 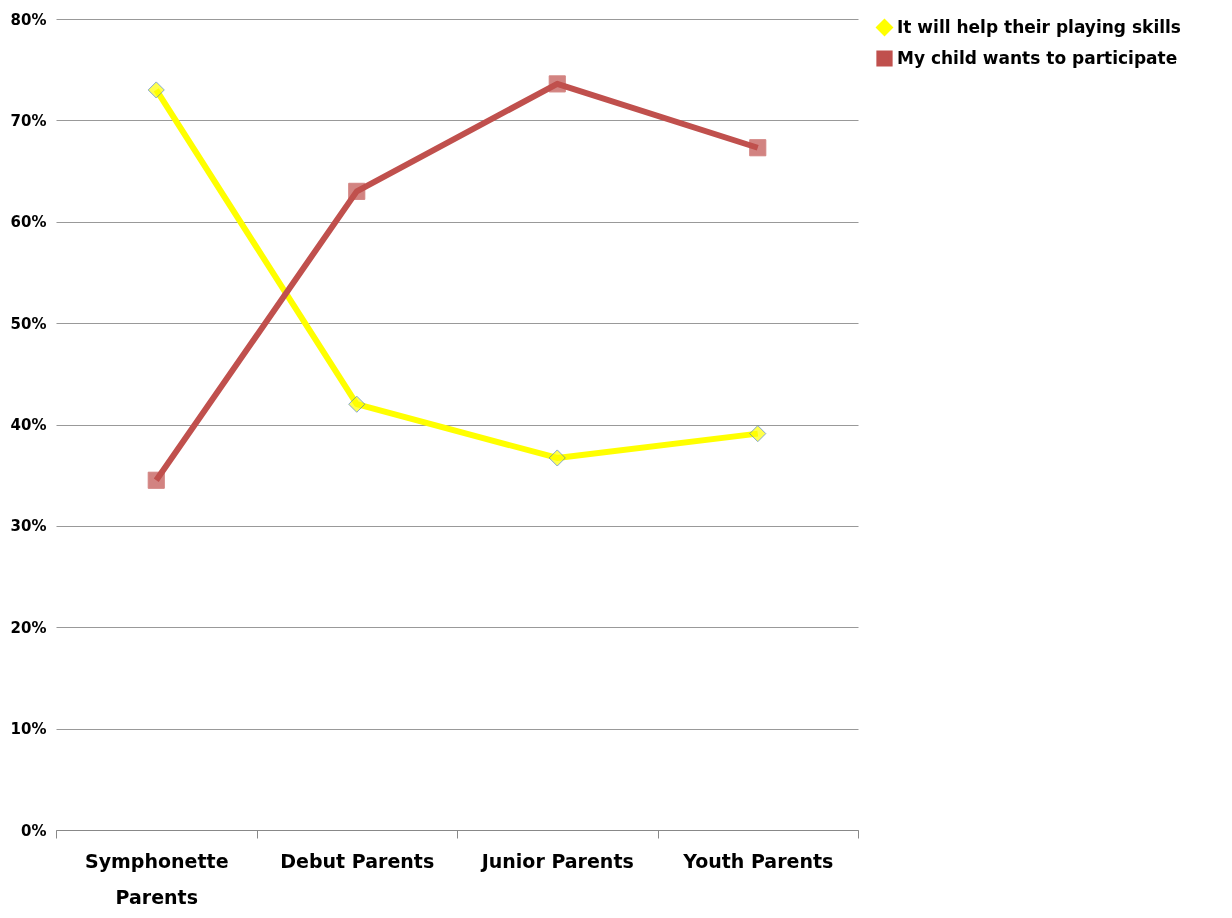 What do you see at coordinates (156, 878) in the screenshot?
I see `x-tick-label: Symphonette Parents` at bounding box center [156, 878].